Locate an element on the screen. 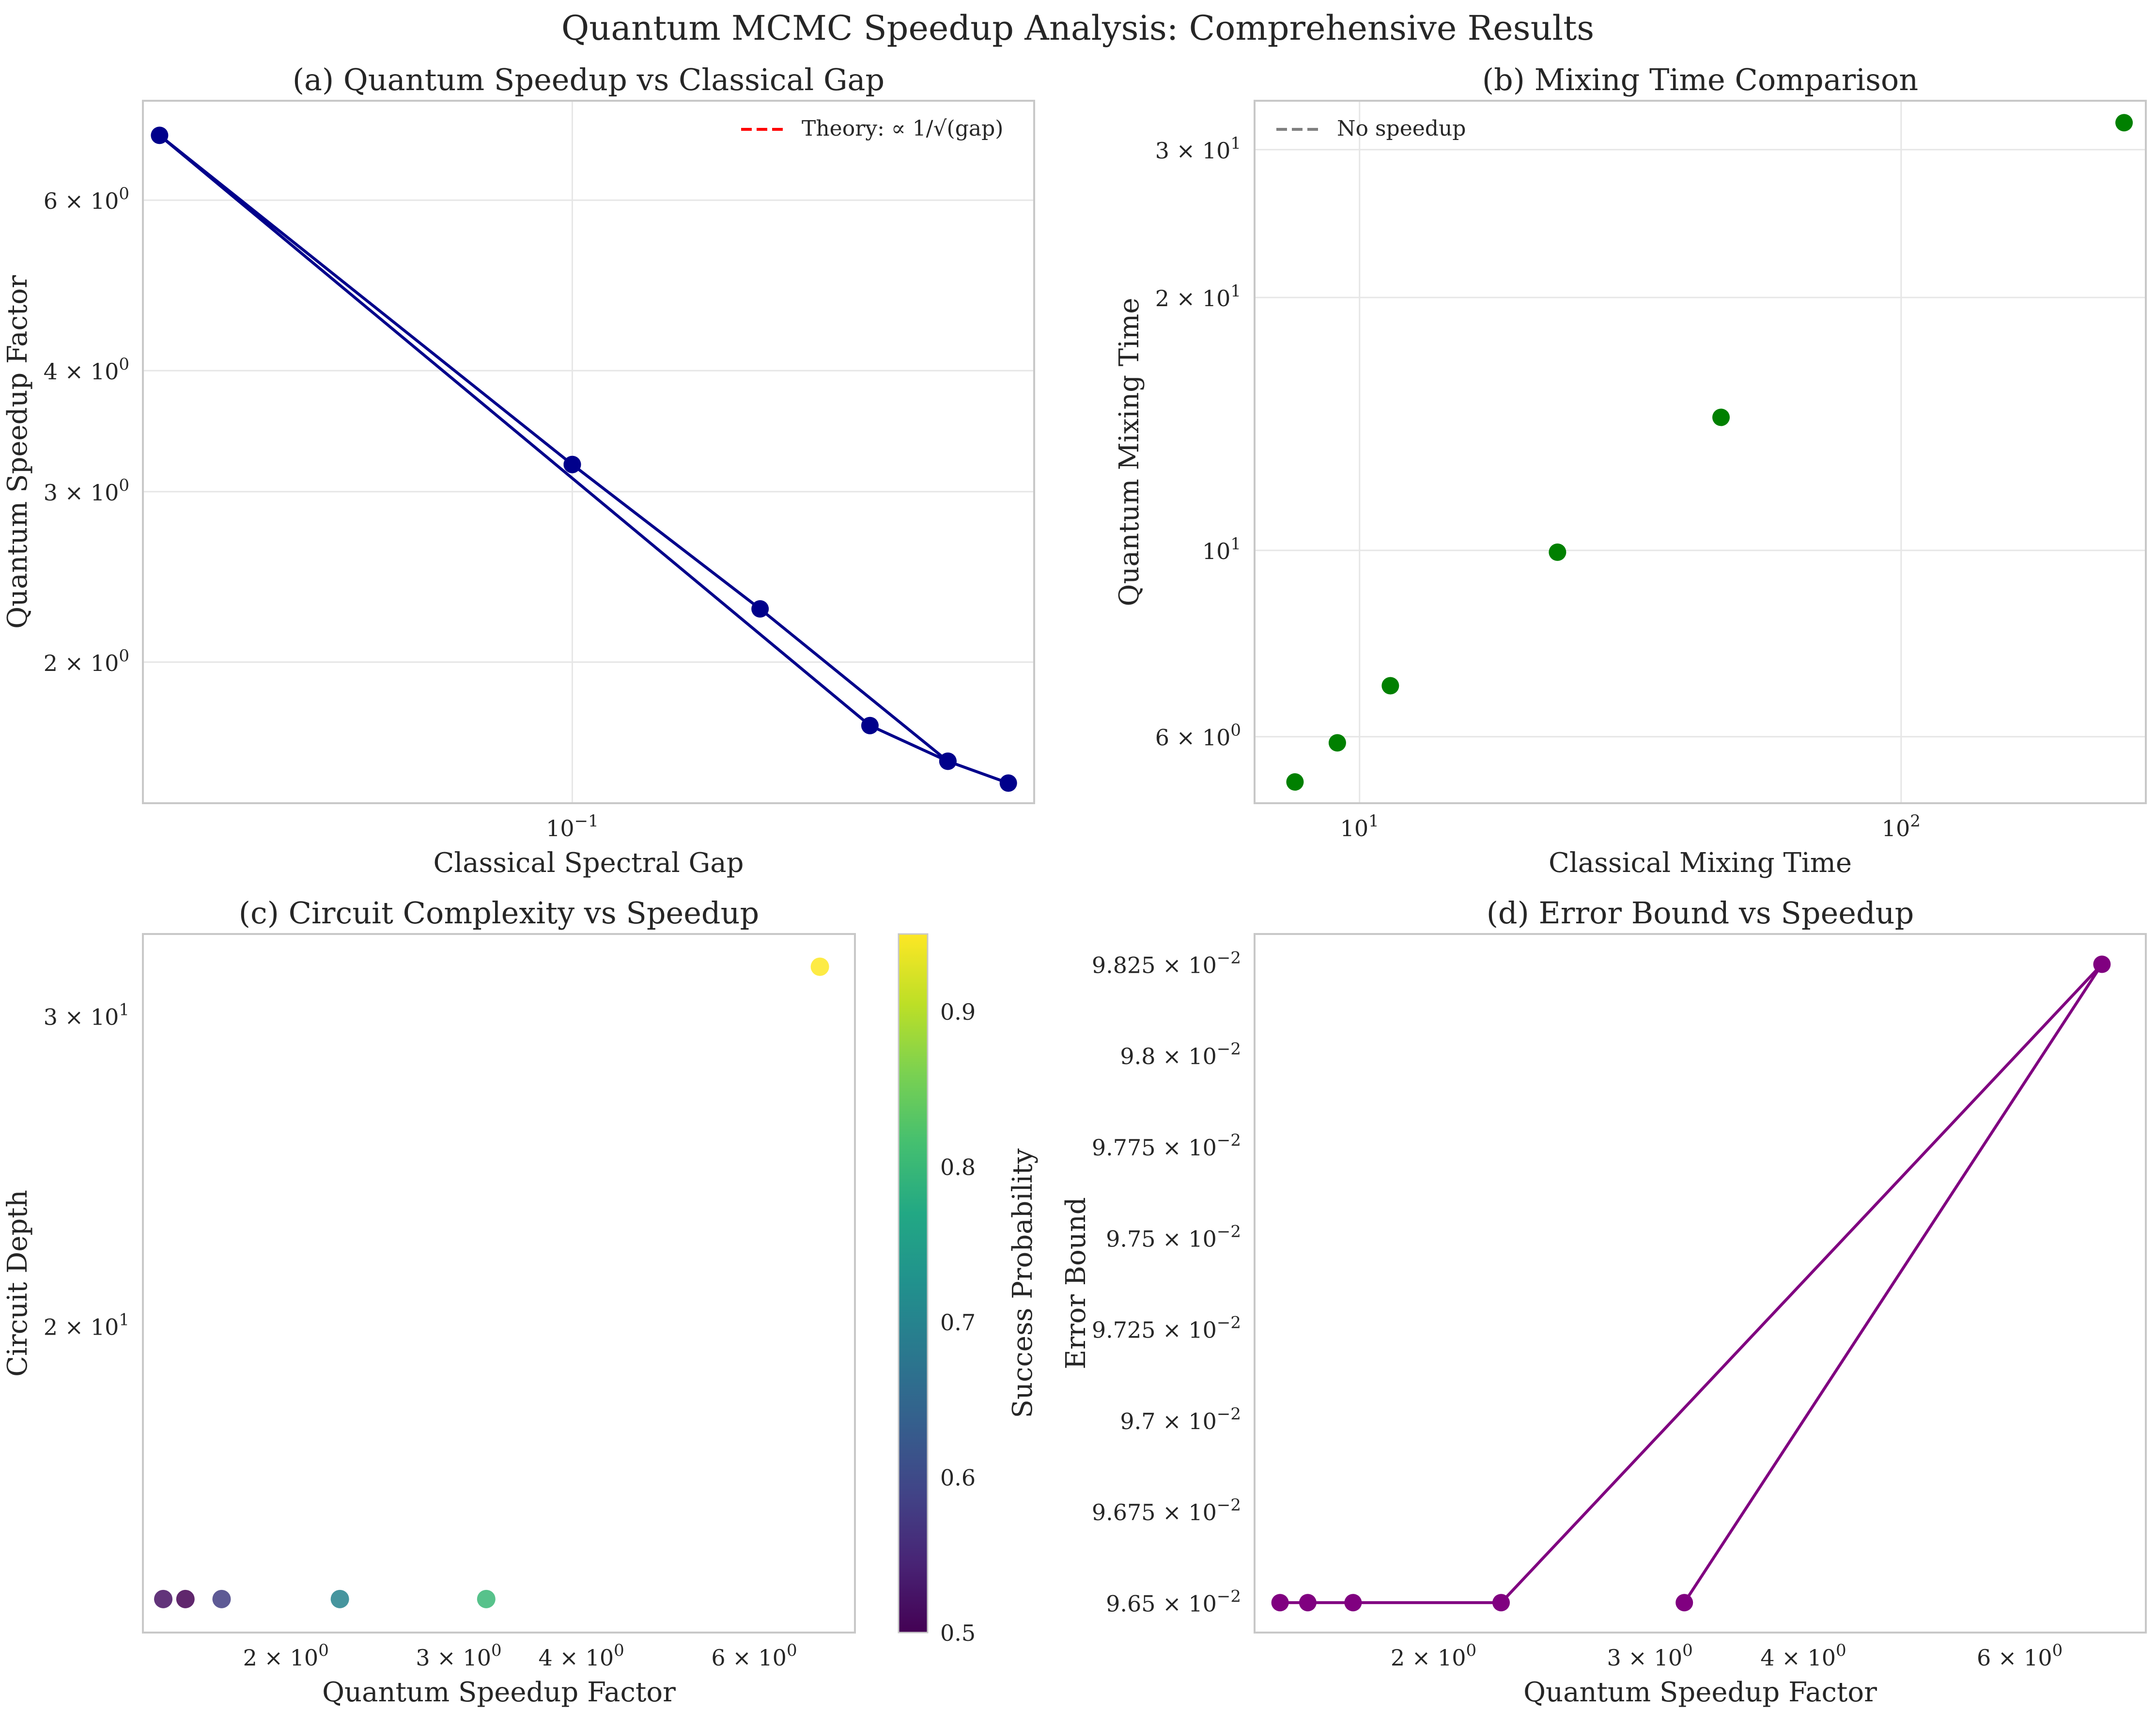  y-tick-label: 9.775 × 10⁻² is located at coordinates (1166, 1146).